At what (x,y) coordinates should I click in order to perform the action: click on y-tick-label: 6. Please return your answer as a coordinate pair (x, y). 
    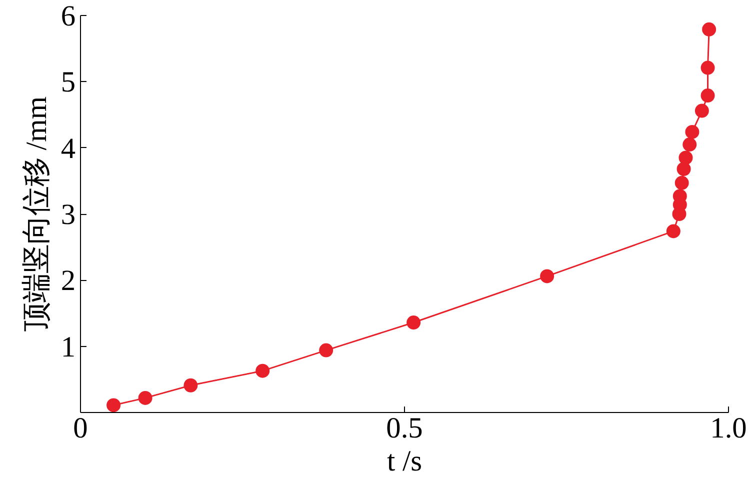
    Looking at the image, I should click on (68, 16).